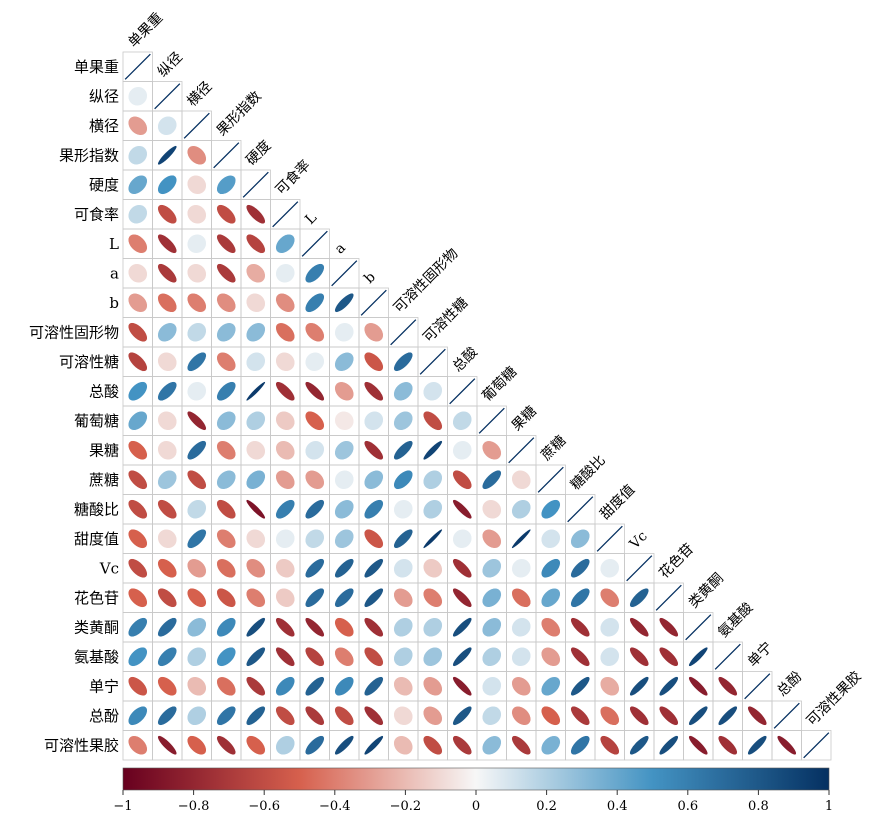  What do you see at coordinates (96, 67) in the screenshot?
I see `row-label: 单果重` at bounding box center [96, 67].